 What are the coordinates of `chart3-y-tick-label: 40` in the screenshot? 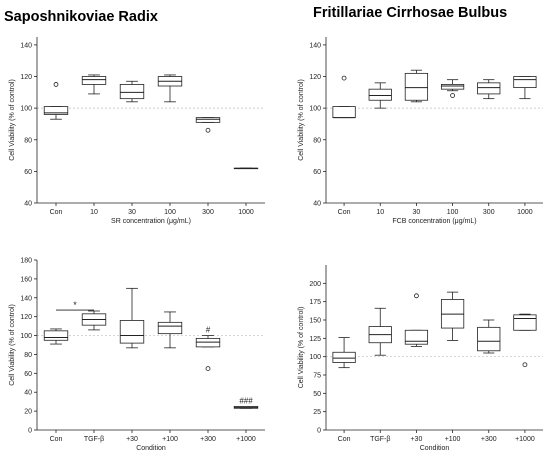 It's located at (28, 393).